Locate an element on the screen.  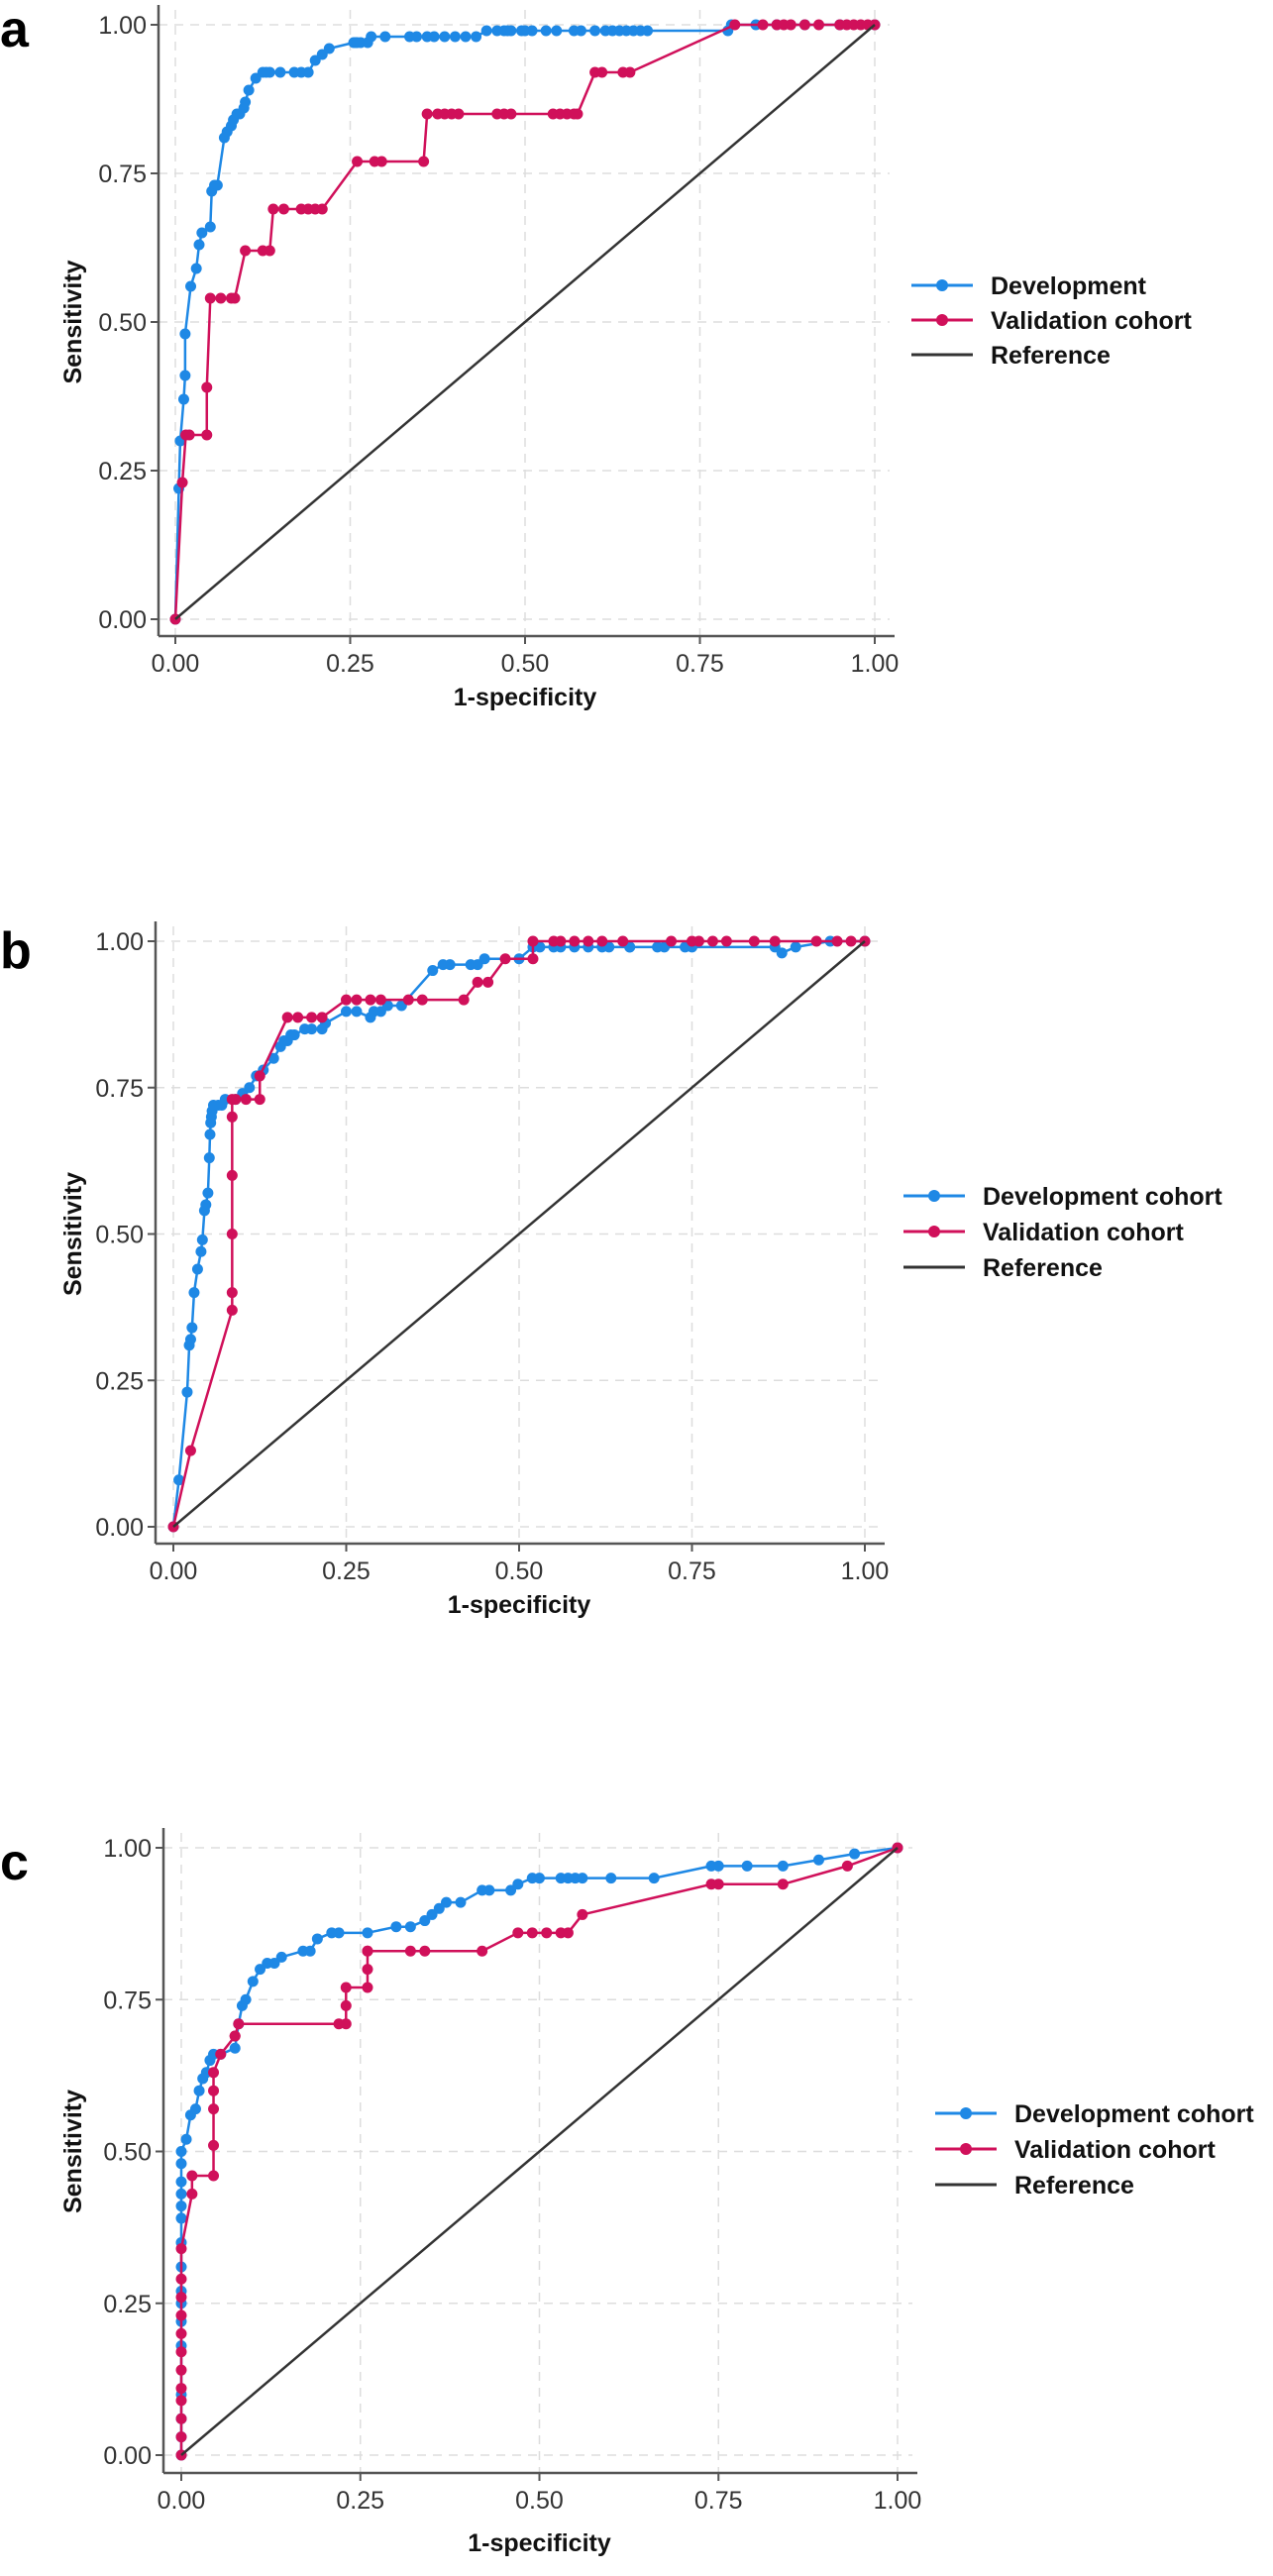
legend-swatch-marker is located at coordinates (942, 320).